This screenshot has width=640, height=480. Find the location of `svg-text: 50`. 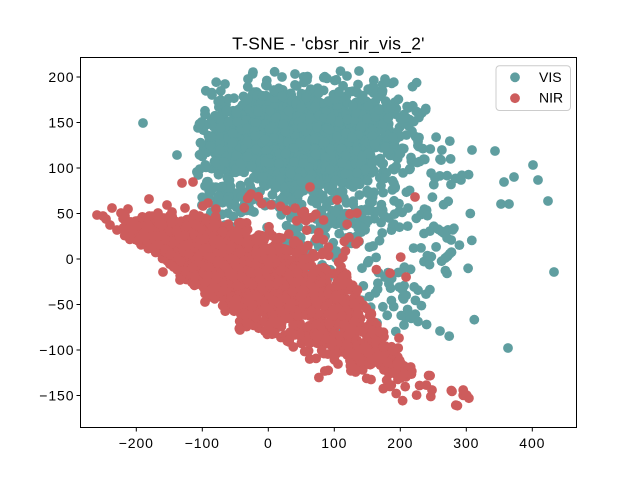

svg-text: 50 is located at coordinates (65, 213).